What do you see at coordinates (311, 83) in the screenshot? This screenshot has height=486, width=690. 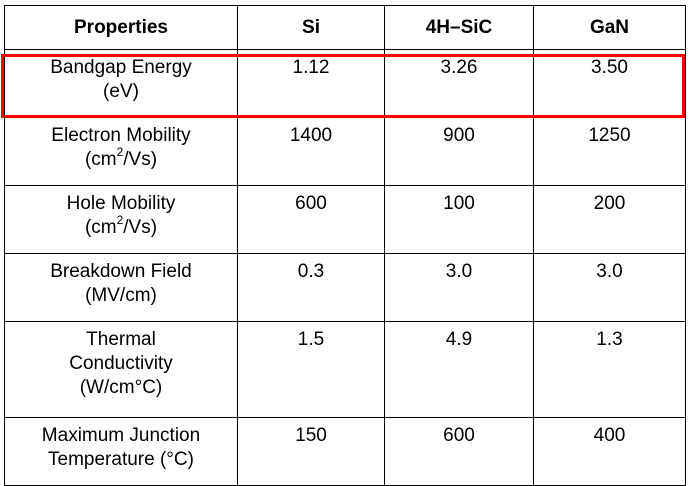 I see `value-si: 1.12` at bounding box center [311, 83].